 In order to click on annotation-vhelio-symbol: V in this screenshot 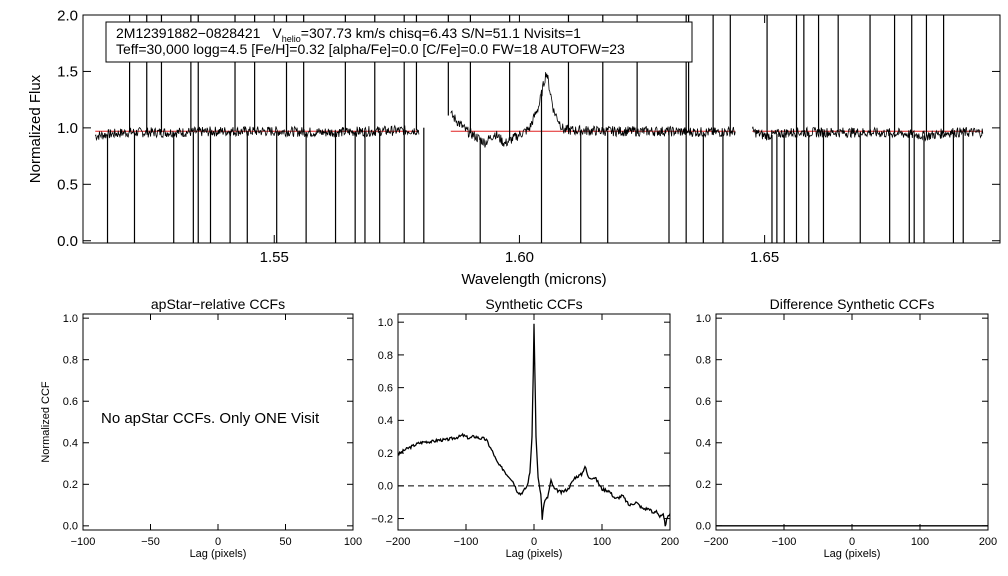, I will do `click(277, 33)`.